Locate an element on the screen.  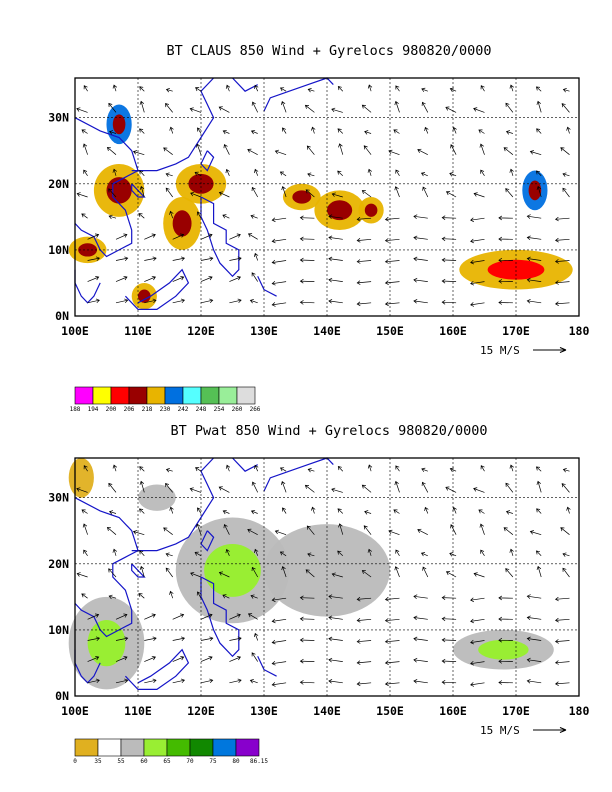
lon-tick-label: 110E is located at coordinates (138, 331).